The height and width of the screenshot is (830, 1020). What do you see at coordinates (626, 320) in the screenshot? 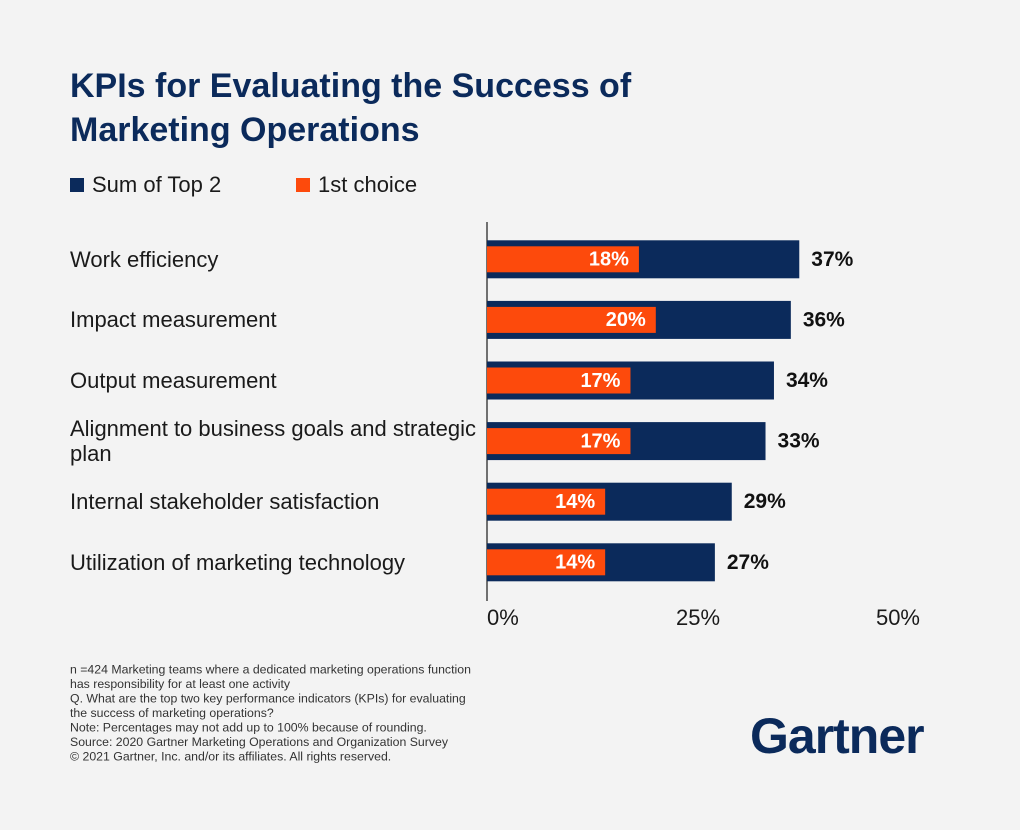
I see `value-label: 20%` at bounding box center [626, 320].